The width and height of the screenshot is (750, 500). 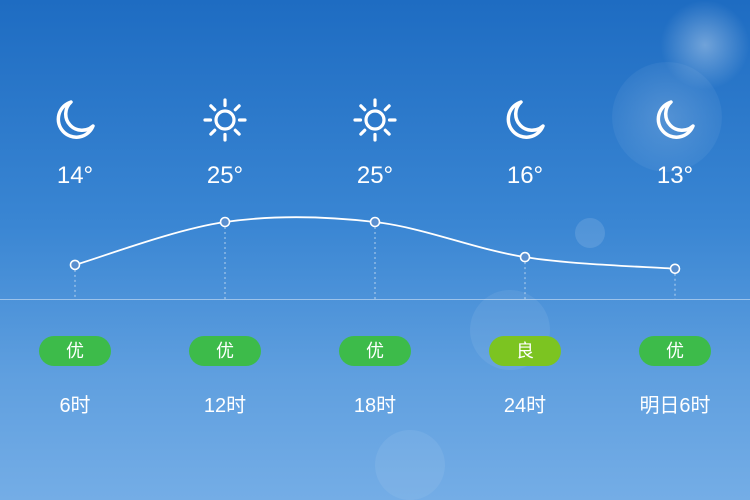 What do you see at coordinates (75, 175) in the screenshot?
I see `temperature-label: 14°` at bounding box center [75, 175].